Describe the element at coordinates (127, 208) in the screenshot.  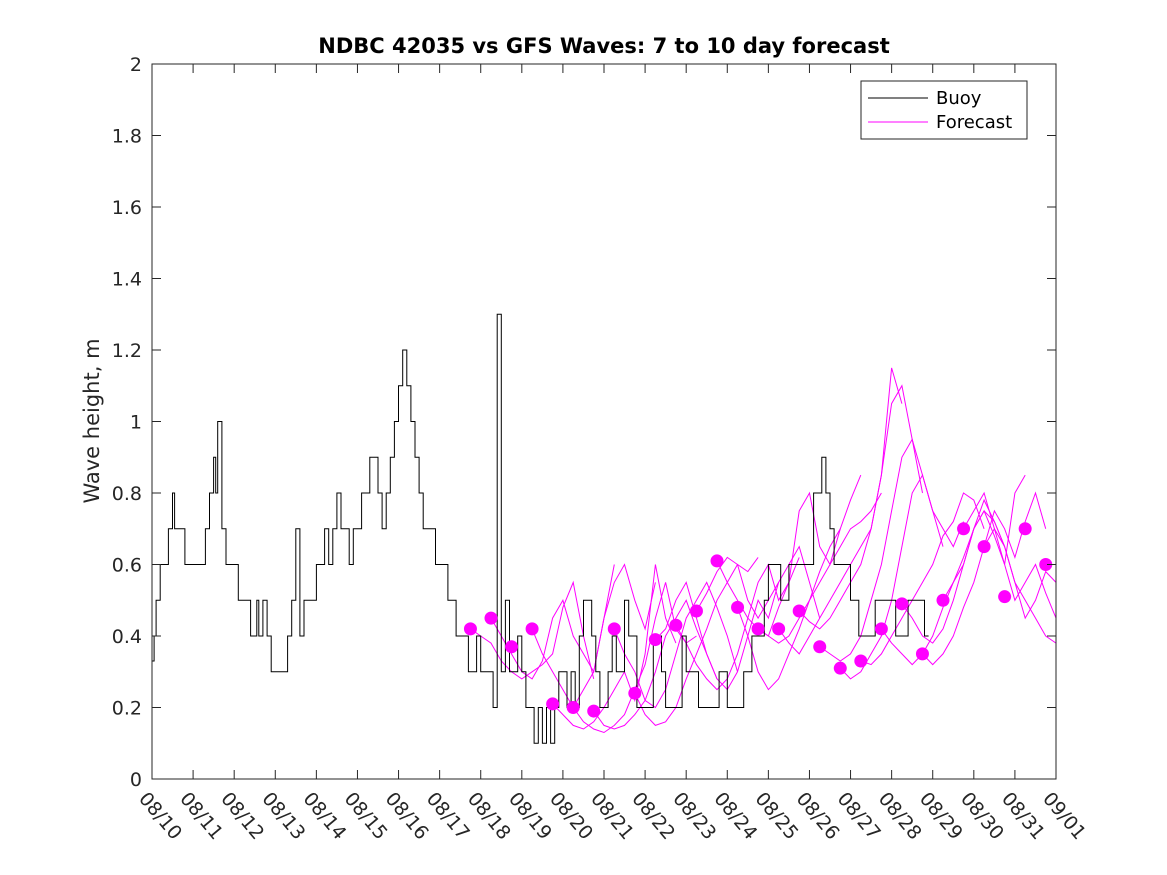
I see `y-tick-label: 1.6` at that location.